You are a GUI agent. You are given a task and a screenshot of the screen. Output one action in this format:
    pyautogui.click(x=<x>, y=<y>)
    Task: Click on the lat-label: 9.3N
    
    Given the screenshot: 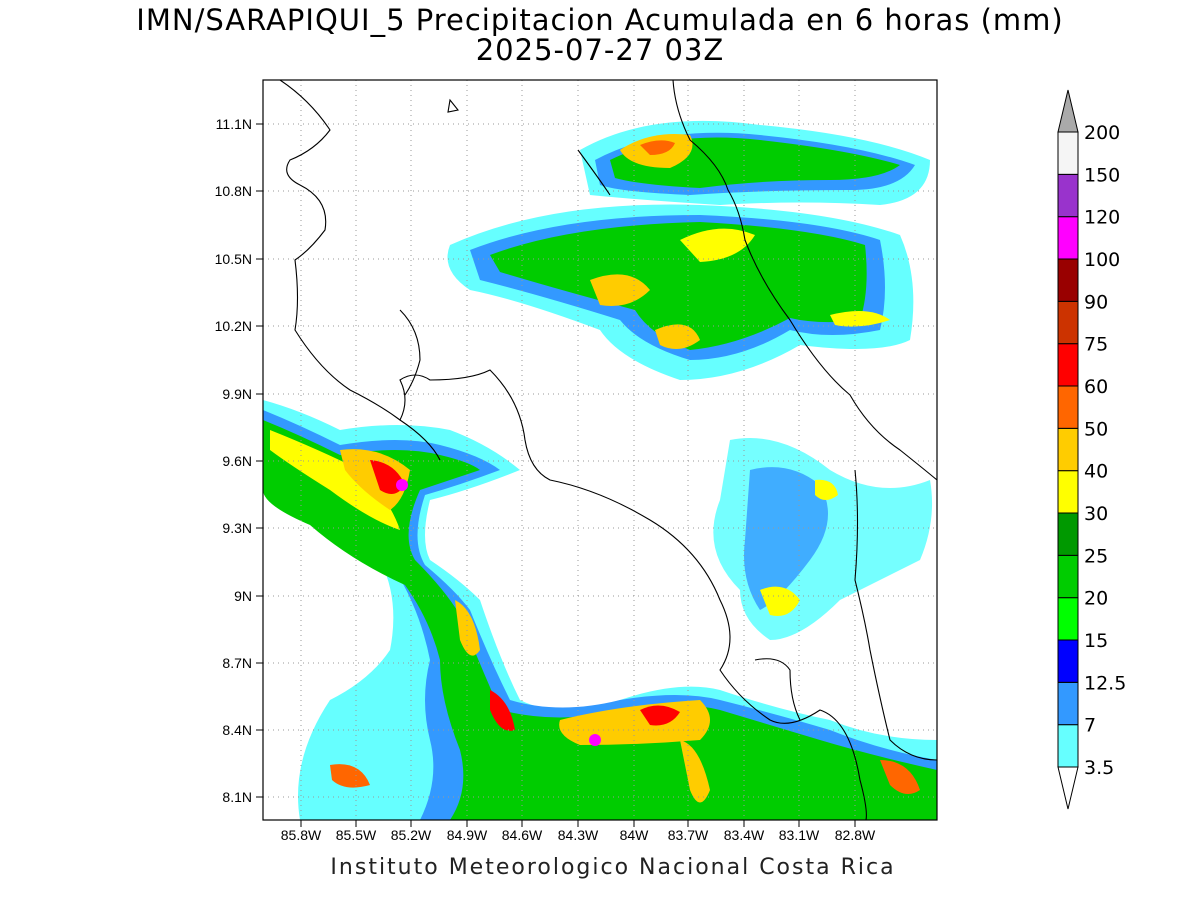 What is the action you would take?
    pyautogui.click(x=237, y=528)
    